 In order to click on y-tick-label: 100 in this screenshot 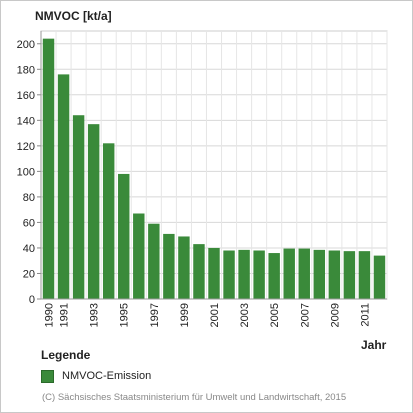, I will do `click(26, 172)`.